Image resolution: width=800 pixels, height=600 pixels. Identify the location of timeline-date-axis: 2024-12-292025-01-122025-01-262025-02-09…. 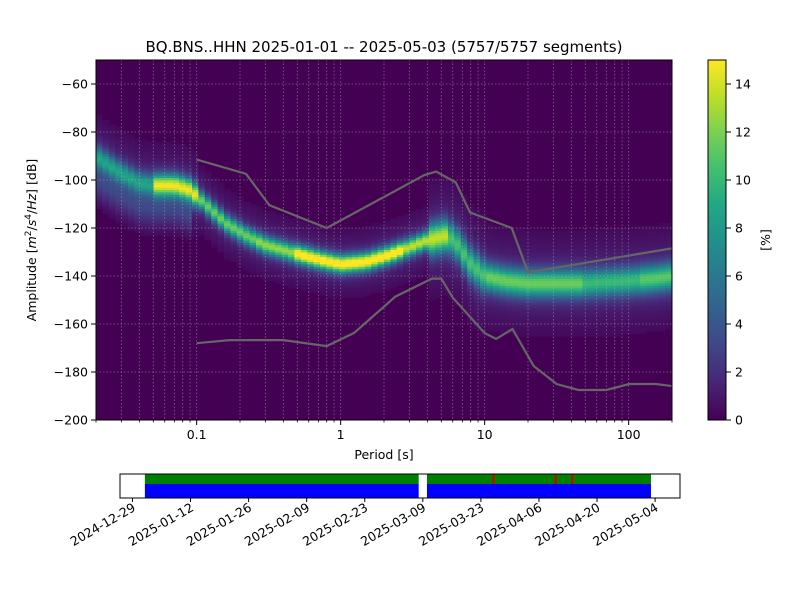
(364, 523).